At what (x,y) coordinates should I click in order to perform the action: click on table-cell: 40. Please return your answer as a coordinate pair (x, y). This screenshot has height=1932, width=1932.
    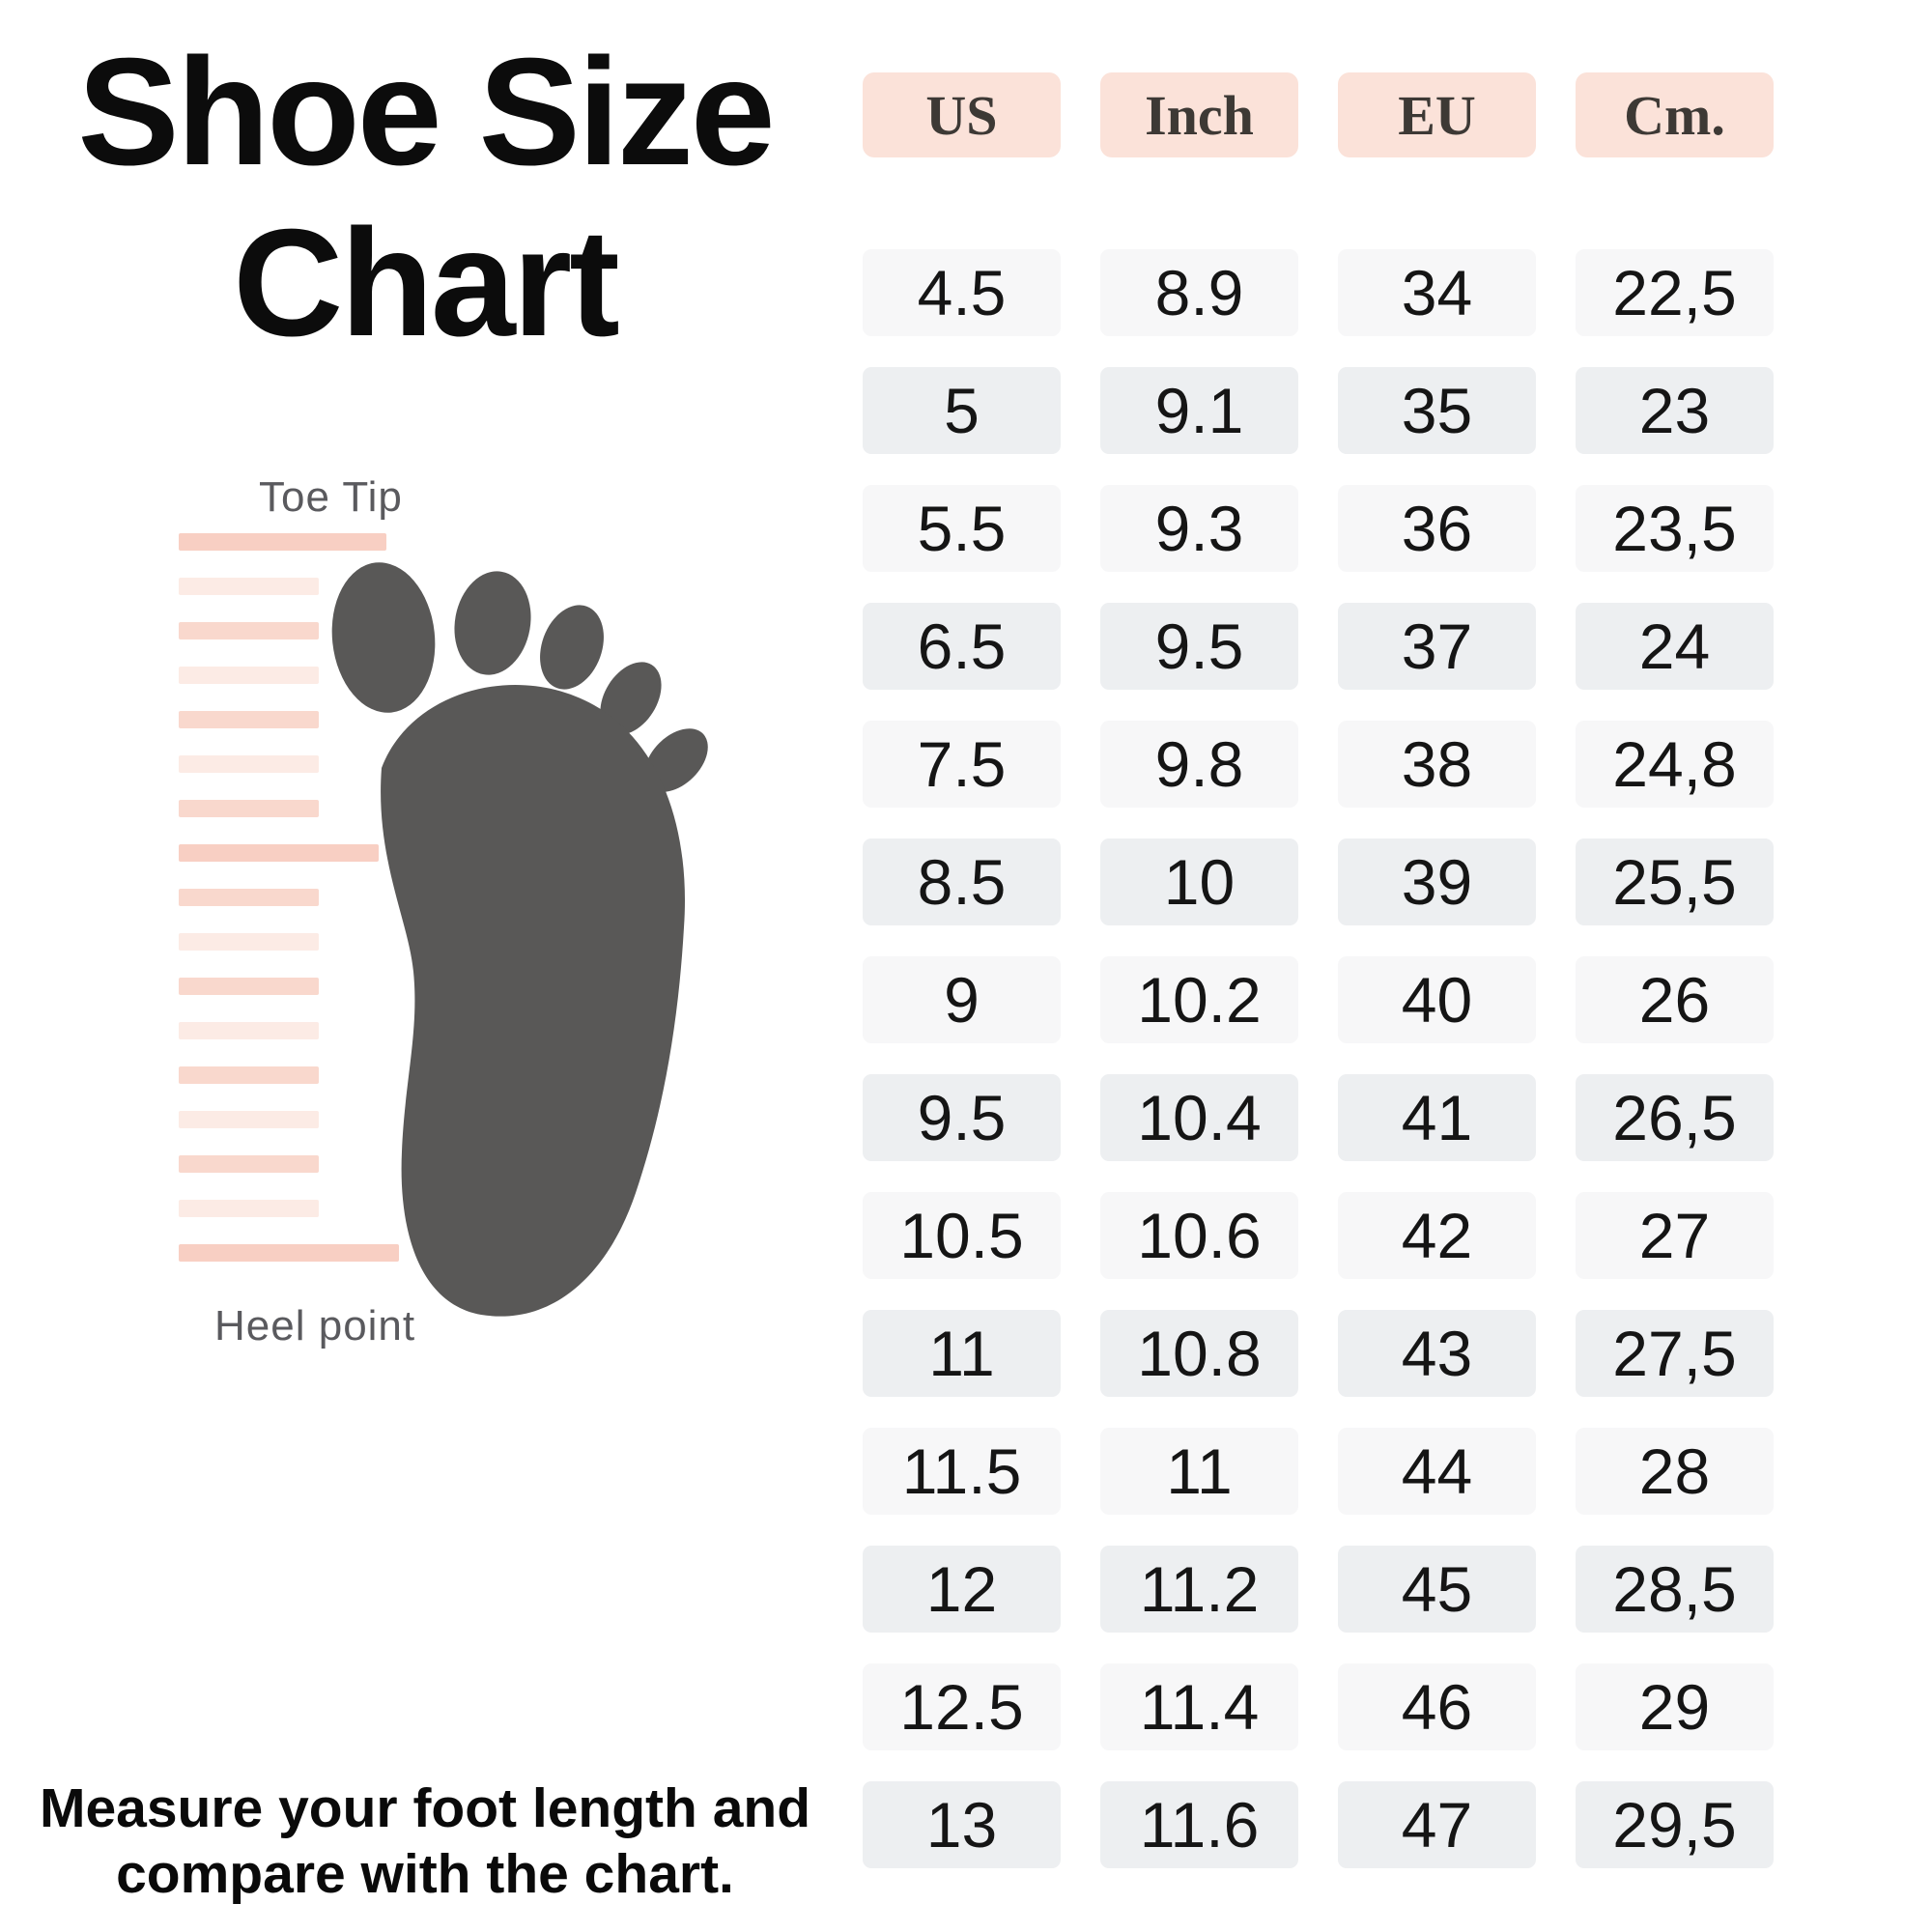
    Looking at the image, I should click on (1437, 999).